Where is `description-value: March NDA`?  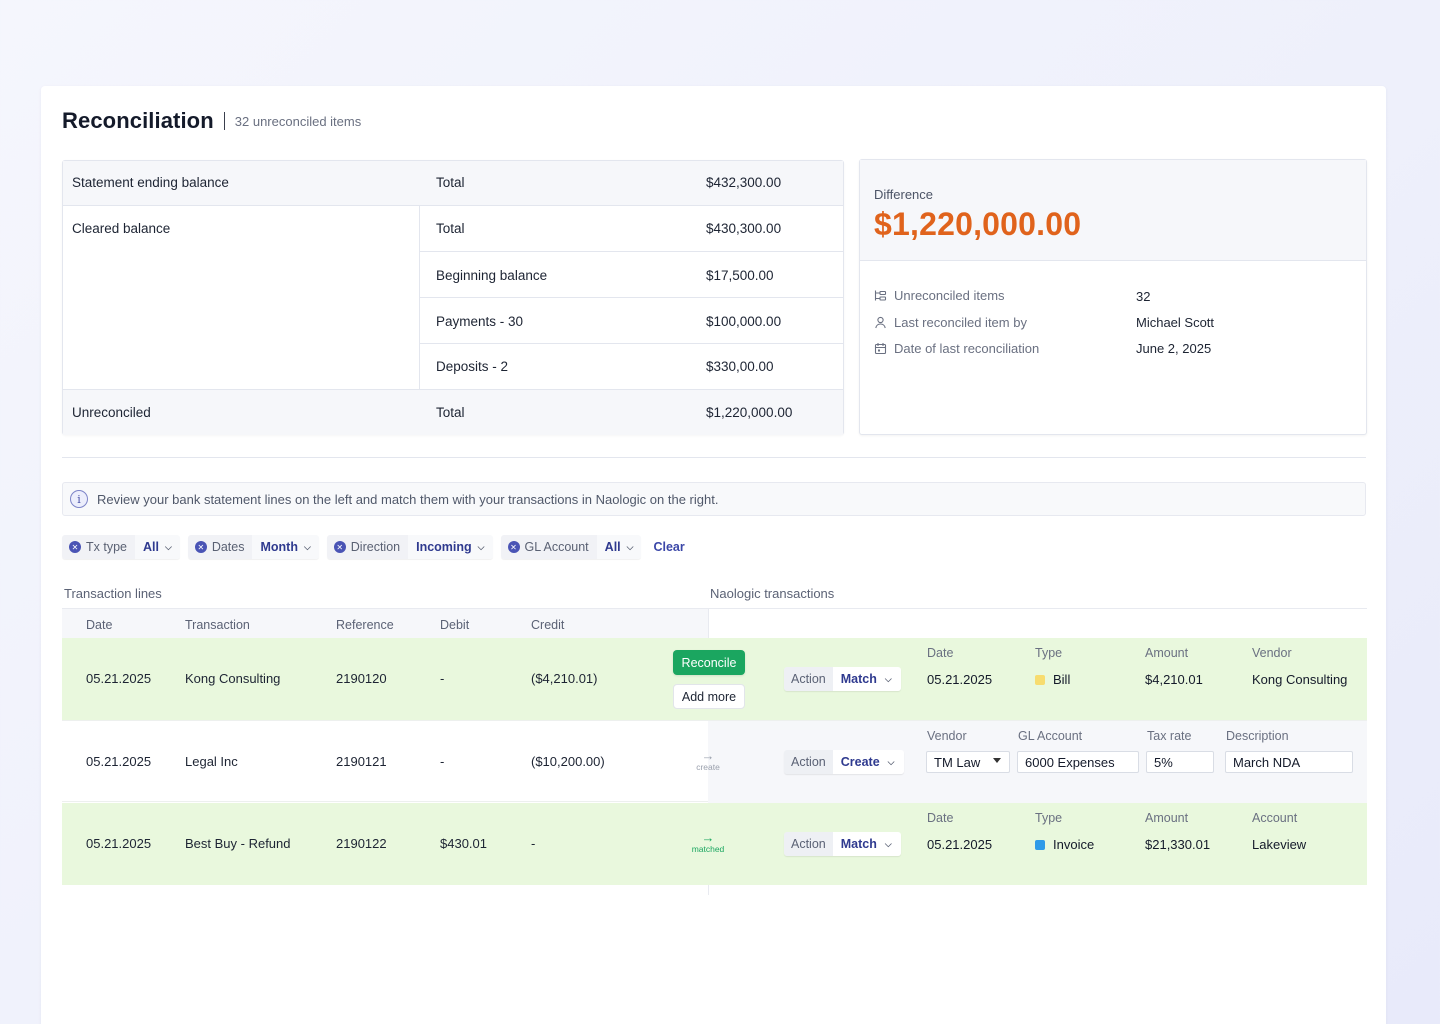
description-value: March NDA is located at coordinates (1267, 762).